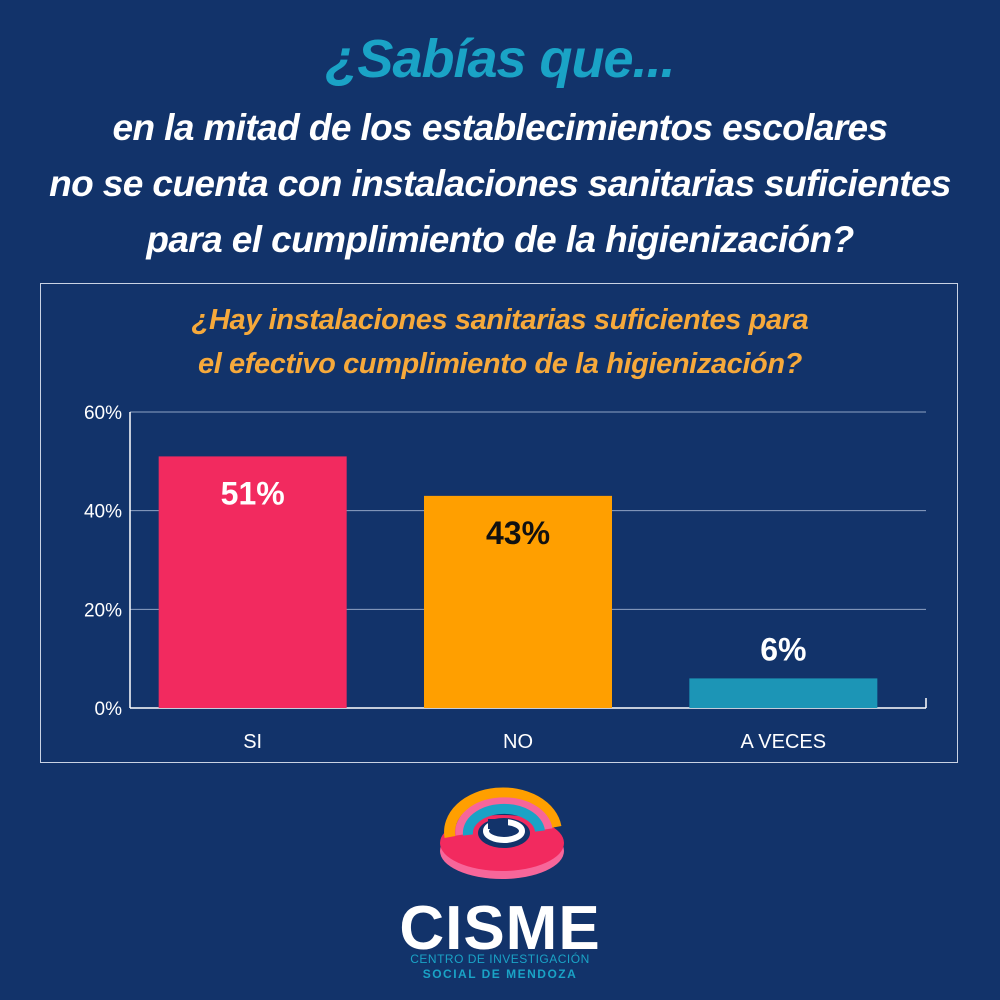 The width and height of the screenshot is (1000, 1000). I want to click on x-tick-label: SI, so click(252, 742).